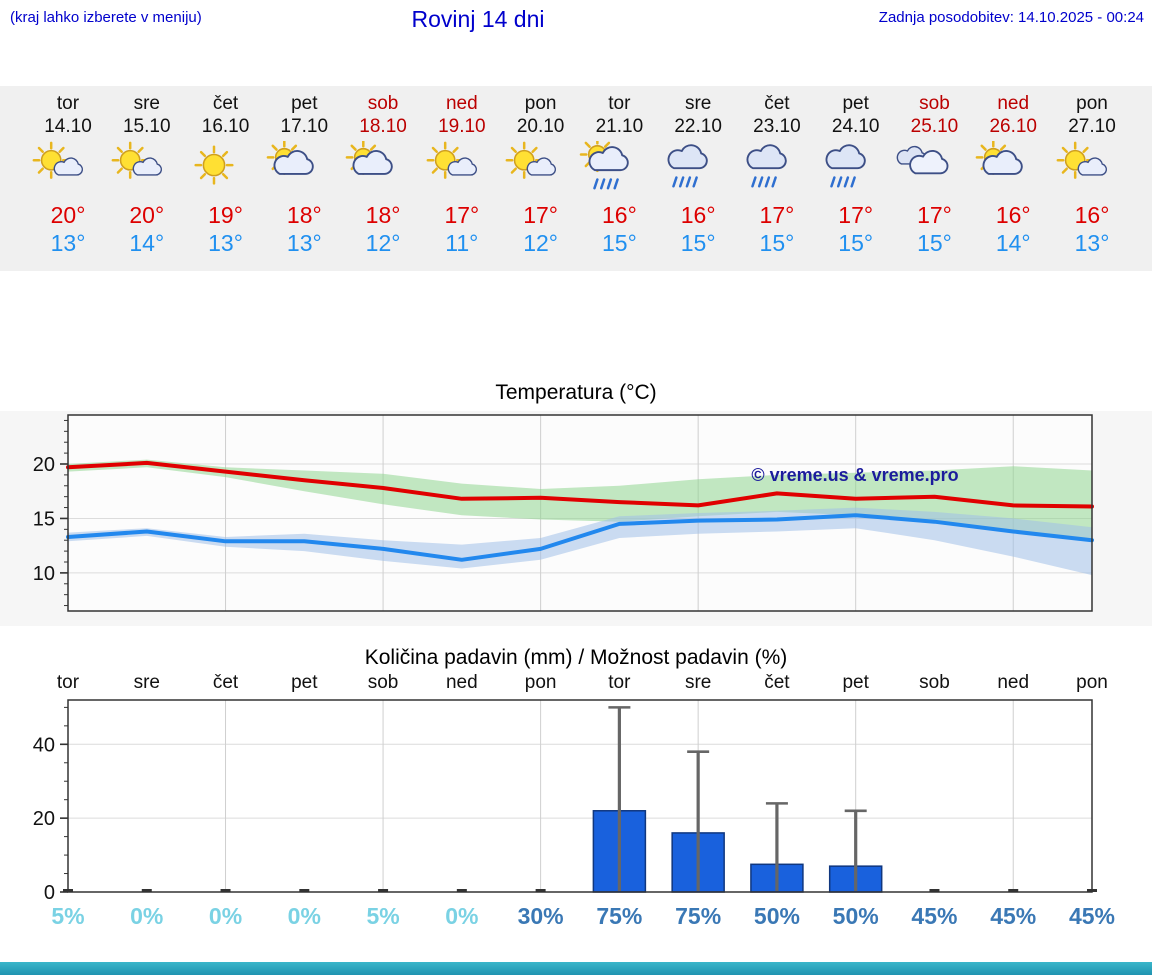 The height and width of the screenshot is (975, 1152). Describe the element at coordinates (580, 541) in the screenshot. I see `min-temp-range-band` at that location.